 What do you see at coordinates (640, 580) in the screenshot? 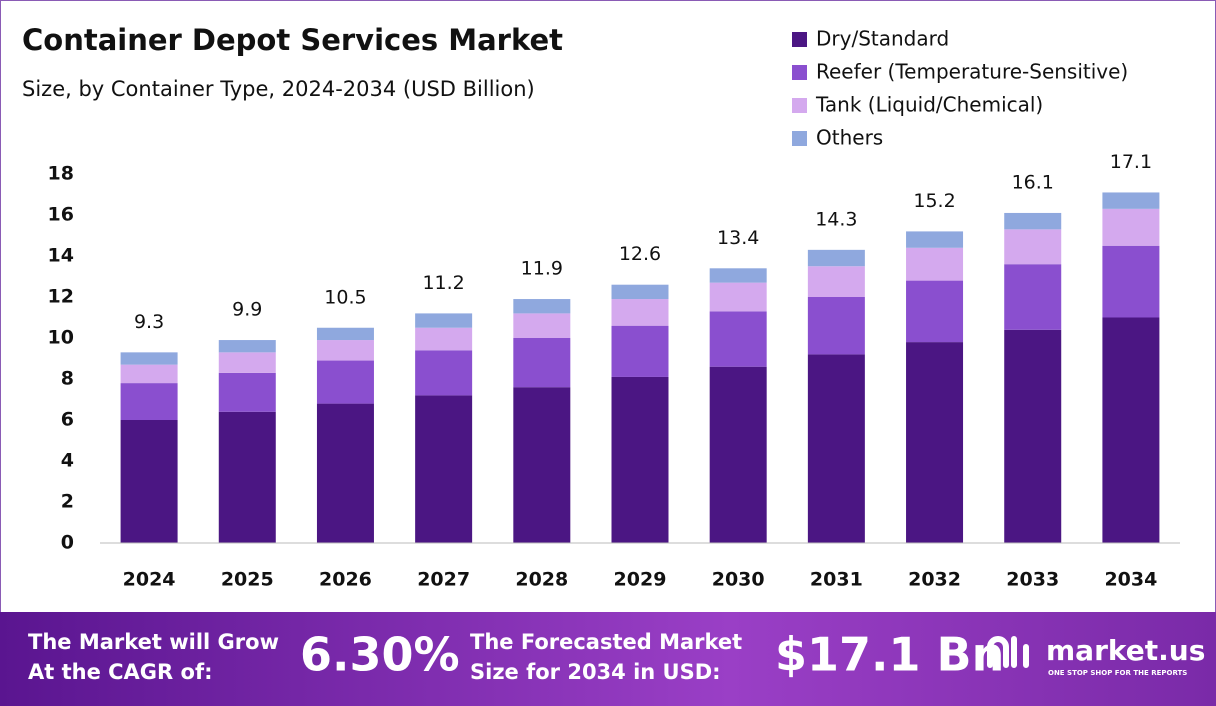
I see `x-tick-label: 2029` at bounding box center [640, 580].